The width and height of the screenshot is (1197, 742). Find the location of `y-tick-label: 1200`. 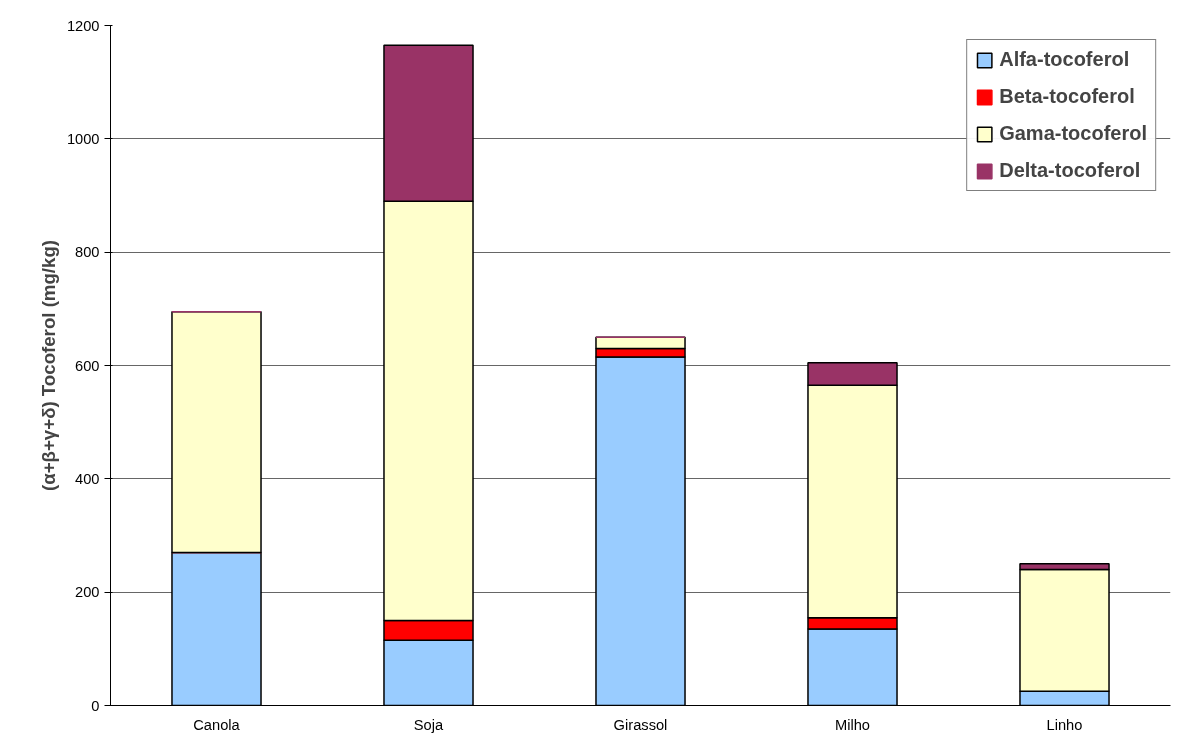

y-tick-label: 1200 is located at coordinates (83, 25).